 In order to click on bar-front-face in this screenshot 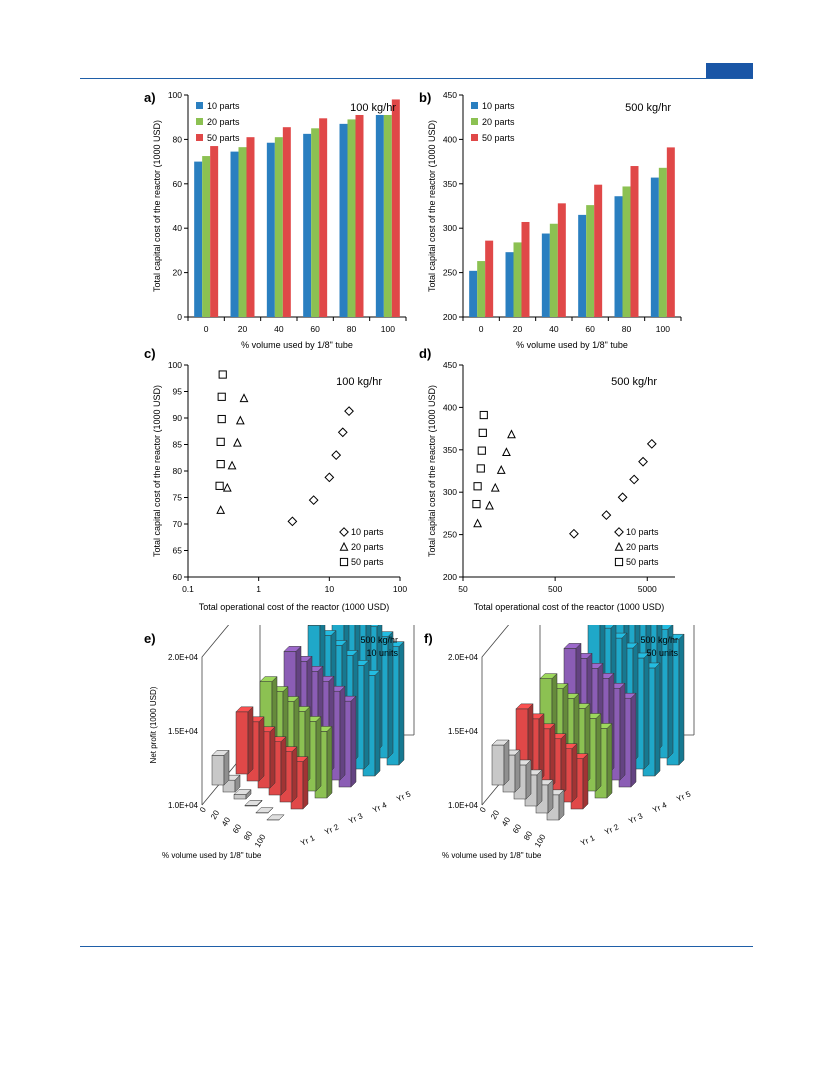, I will do `click(242, 743)`.